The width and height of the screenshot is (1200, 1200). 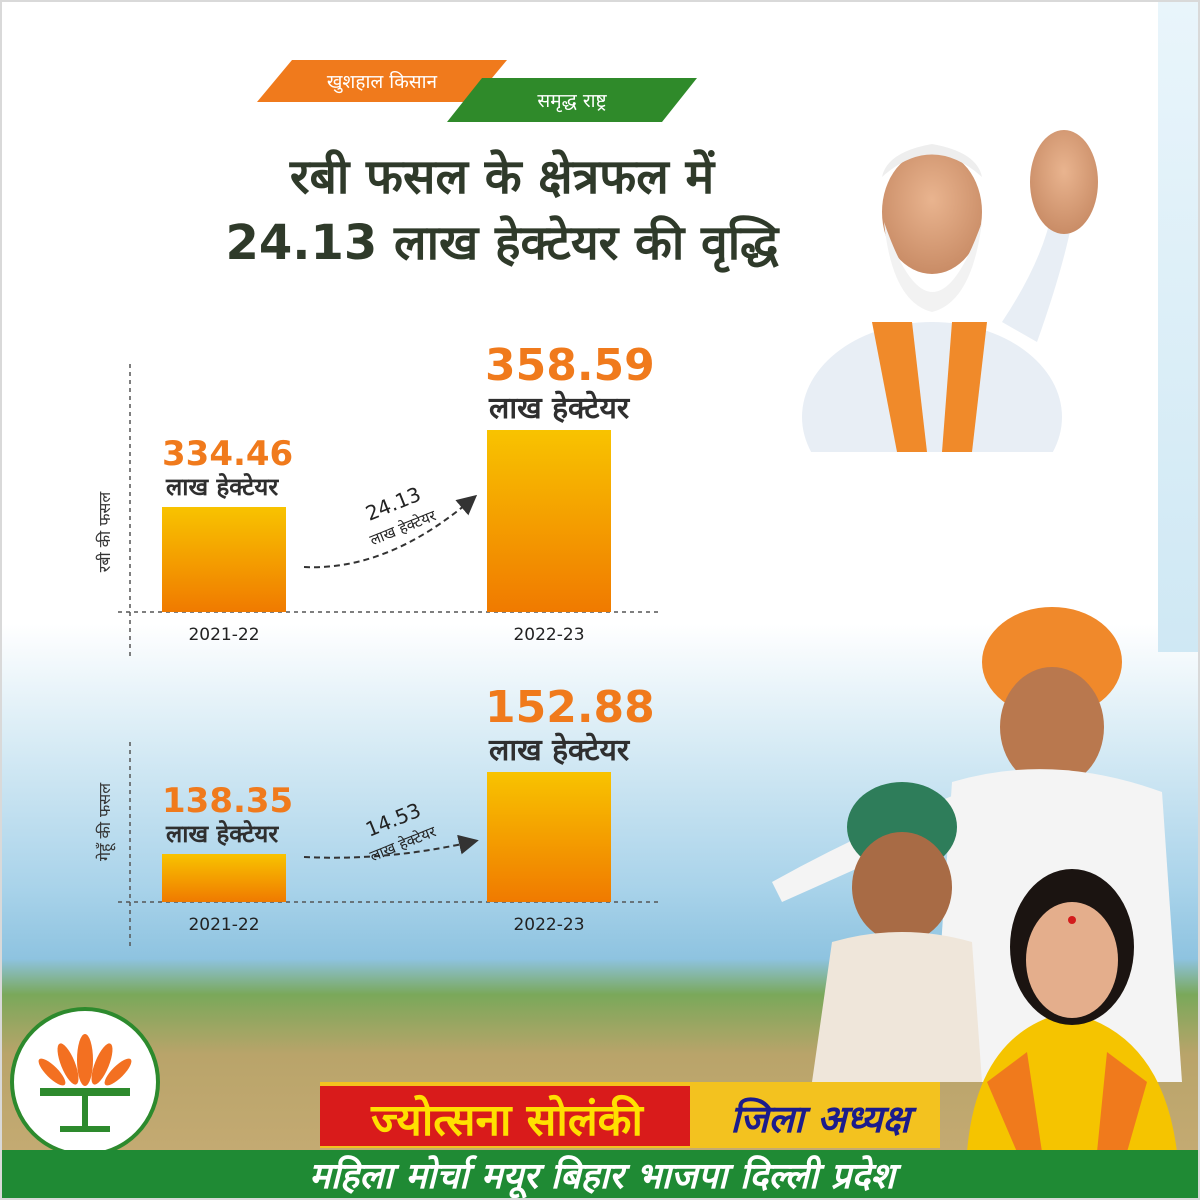 I want to click on name-highlight, so click(x=505, y=1116).